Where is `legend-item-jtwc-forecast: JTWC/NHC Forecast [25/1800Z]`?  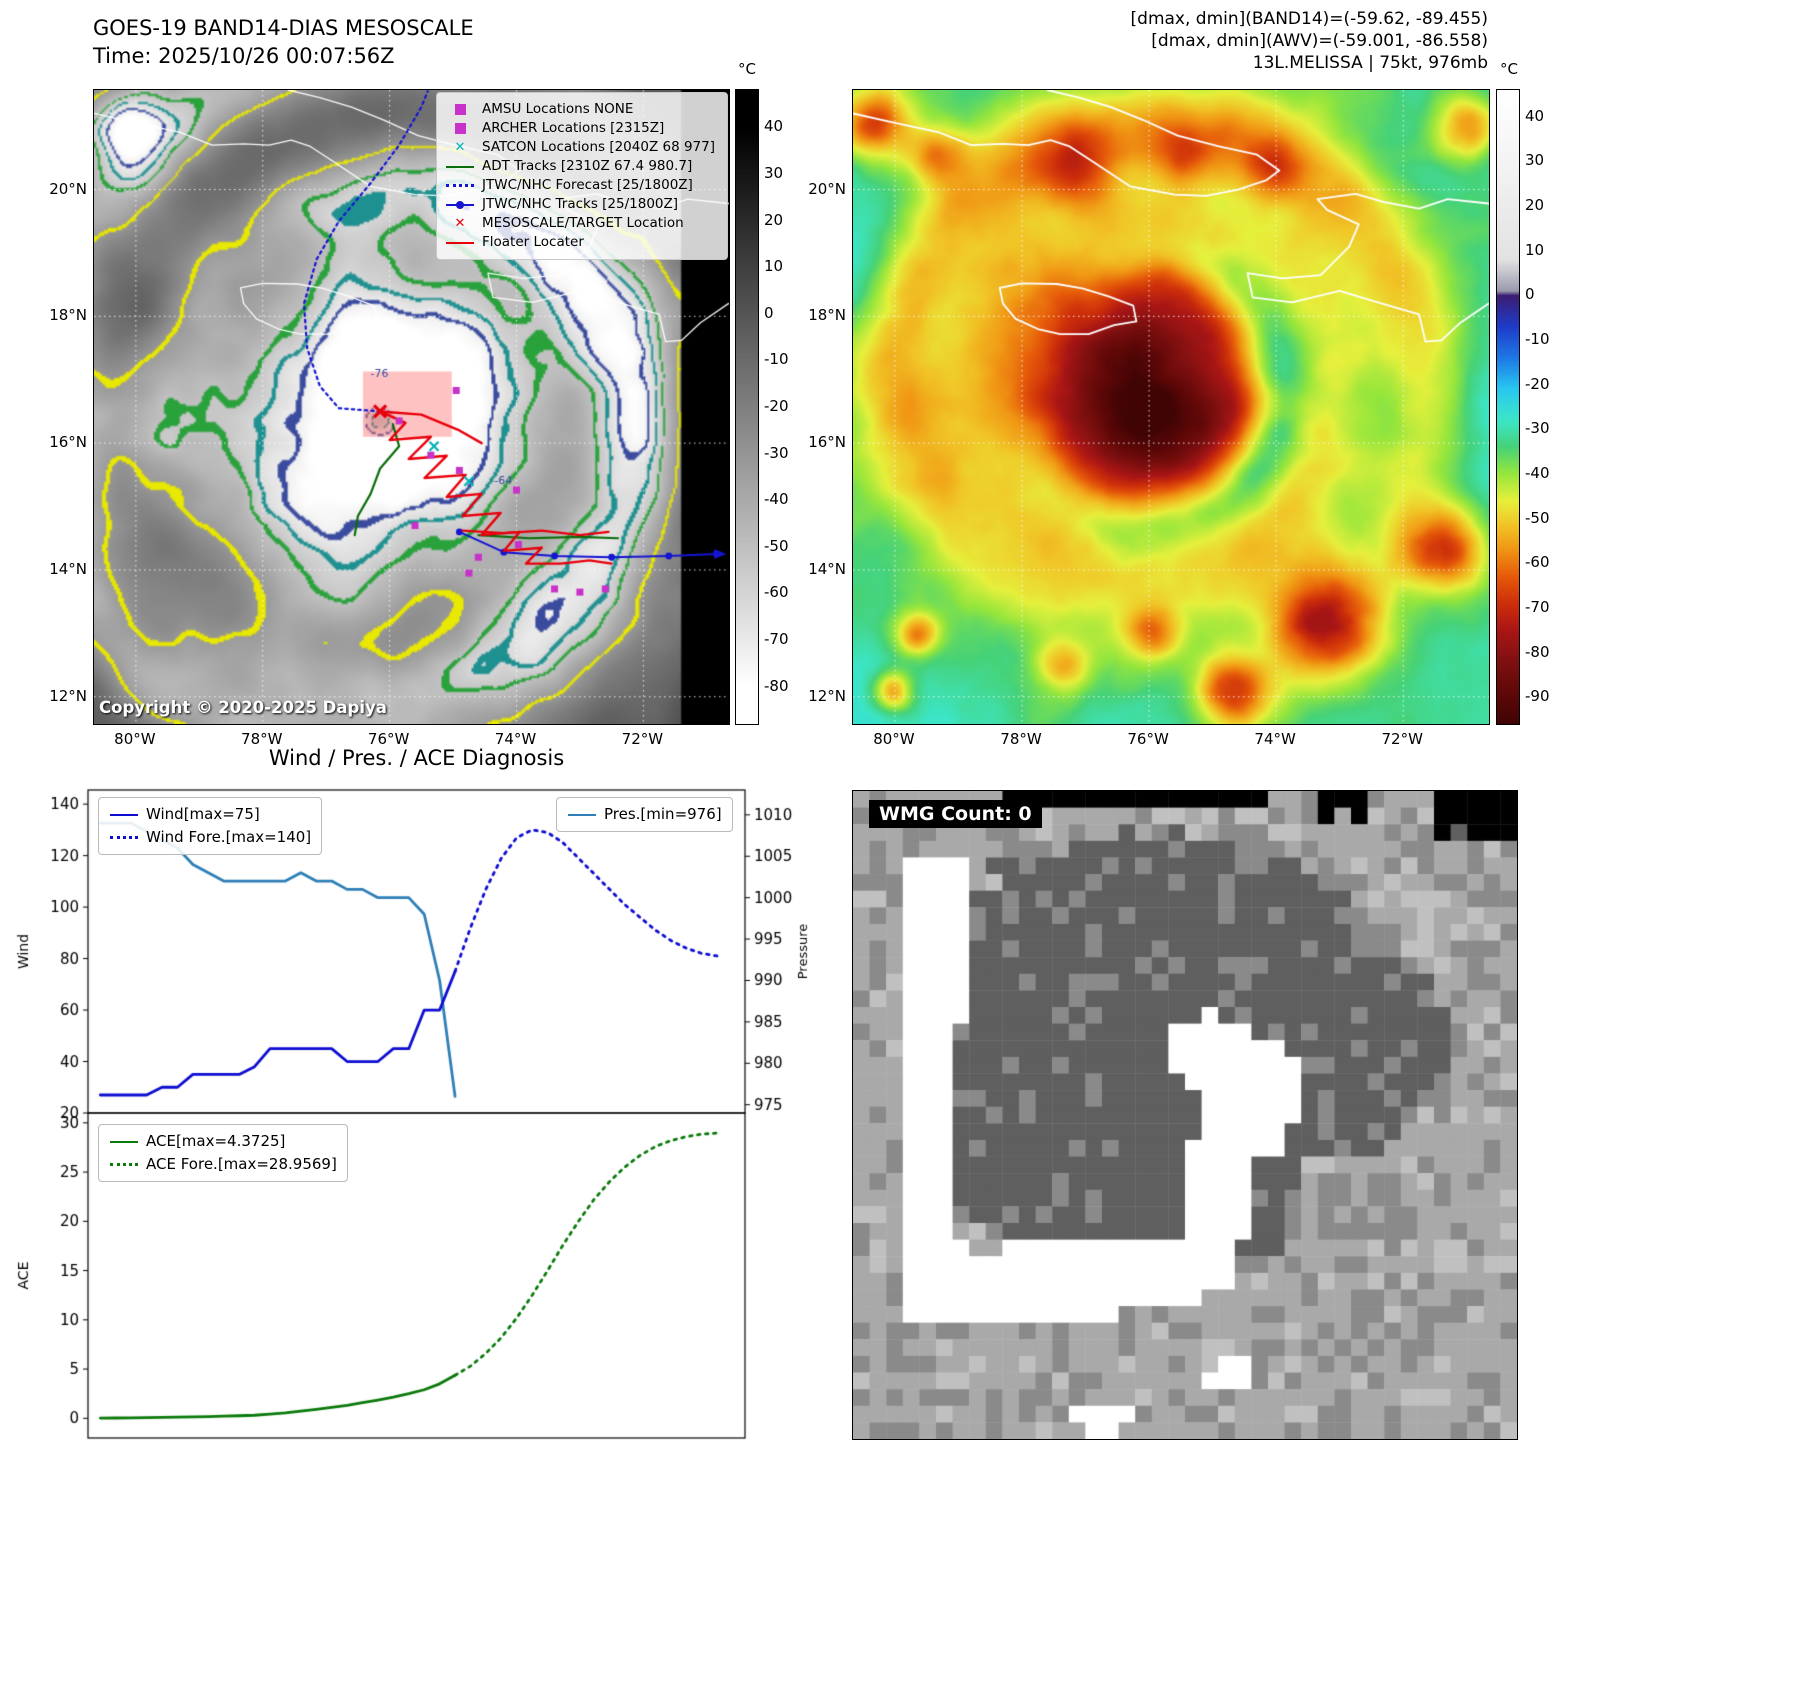 legend-item-jtwc-forecast: JTWC/NHC Forecast [25/1800Z] is located at coordinates (582, 185).